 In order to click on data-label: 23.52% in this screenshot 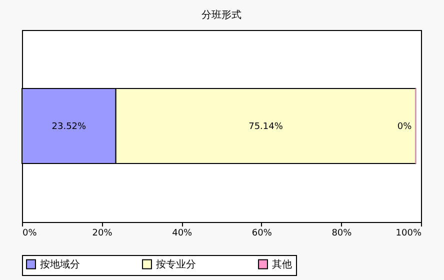, I will do `click(69, 127)`.